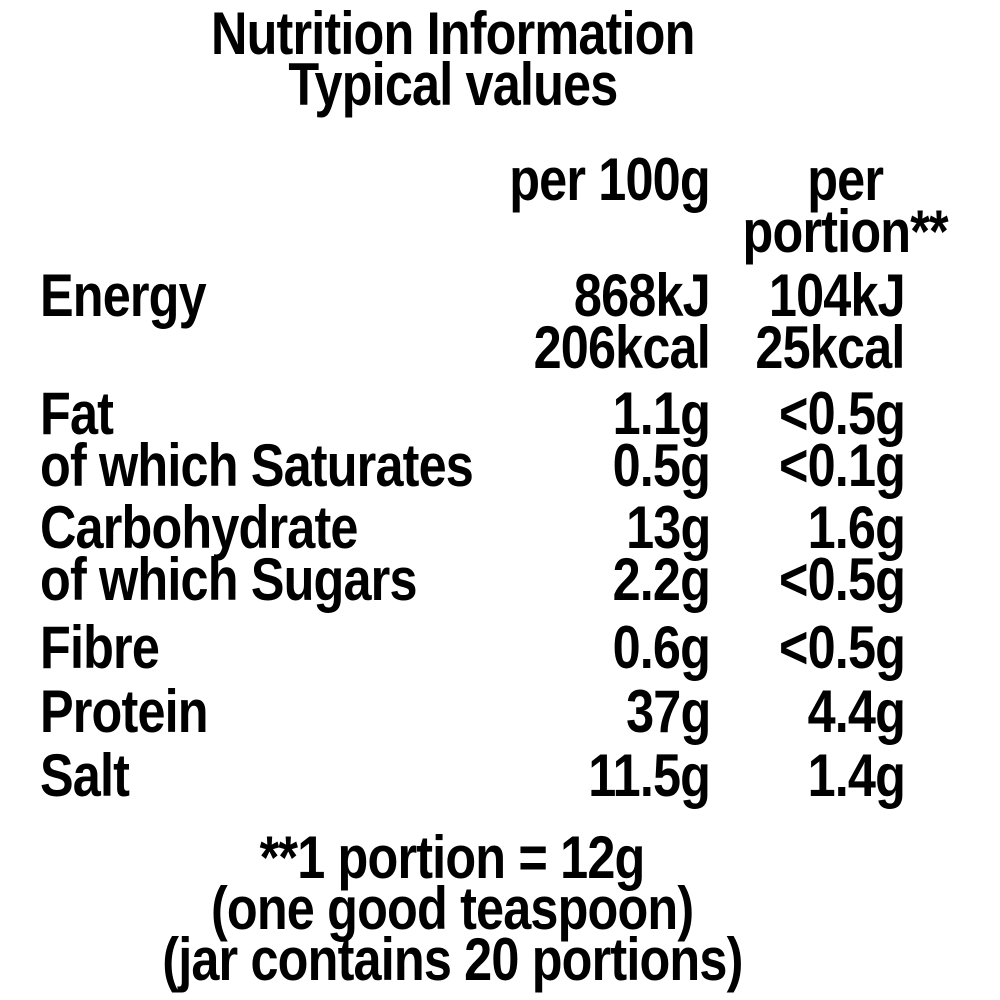  I want to click on energy-kcal-per-100g: 206kcal, so click(622, 347).